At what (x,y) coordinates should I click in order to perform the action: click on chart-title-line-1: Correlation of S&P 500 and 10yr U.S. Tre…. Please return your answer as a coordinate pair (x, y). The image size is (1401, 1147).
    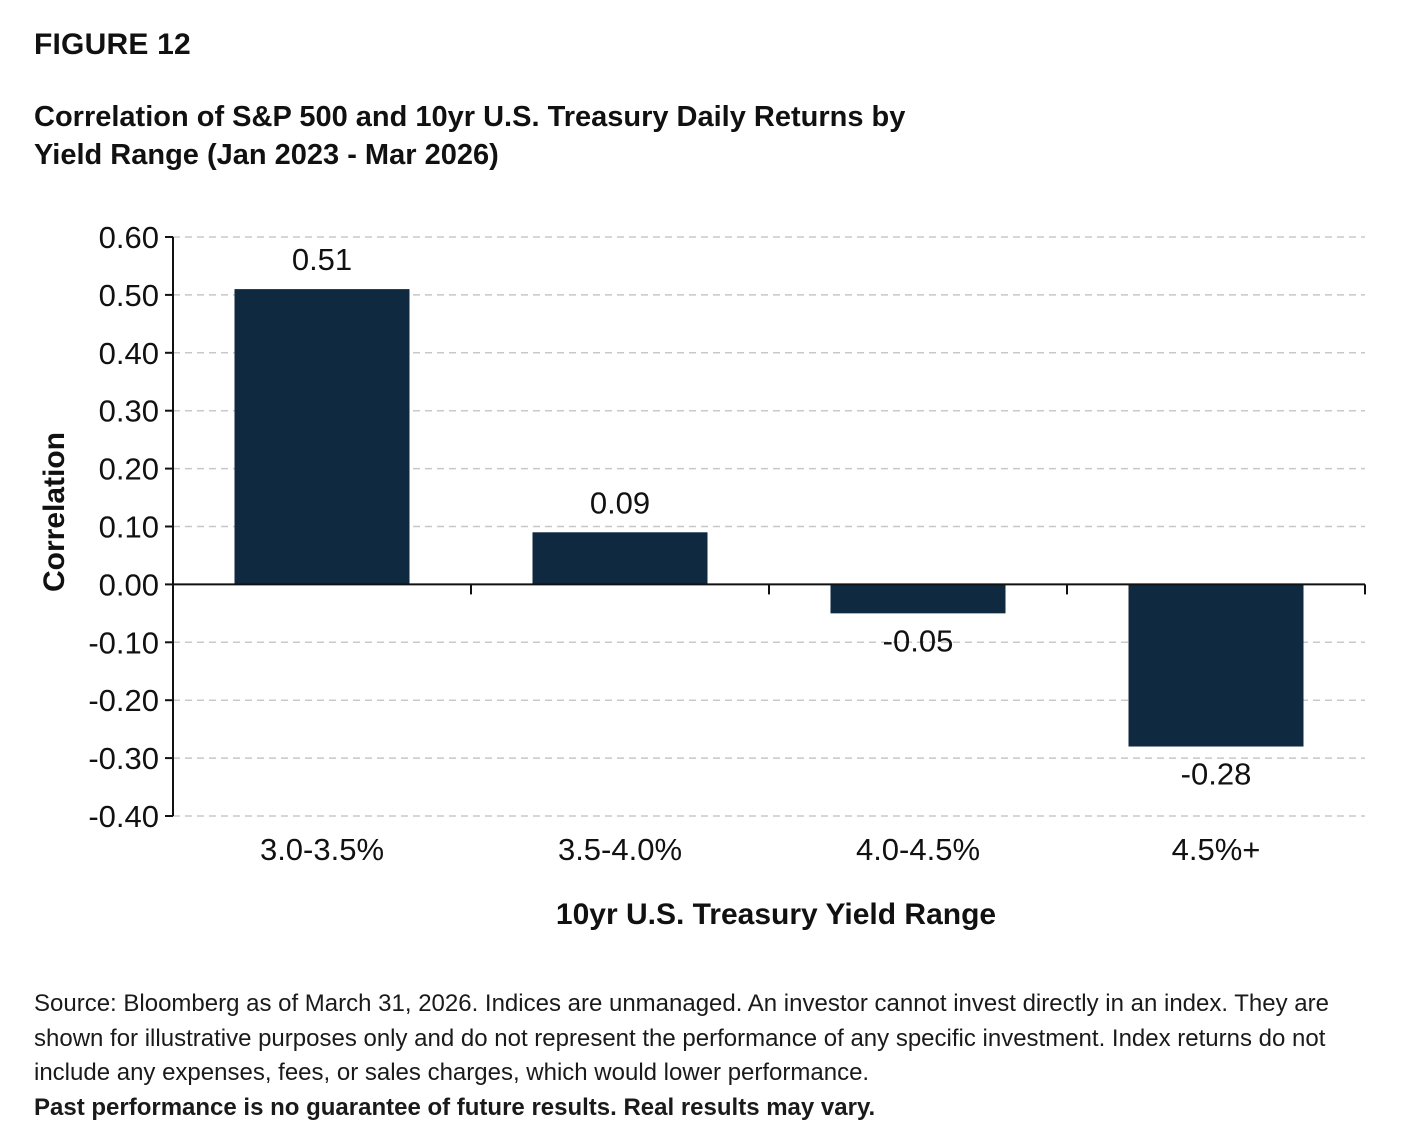
    Looking at the image, I should click on (470, 117).